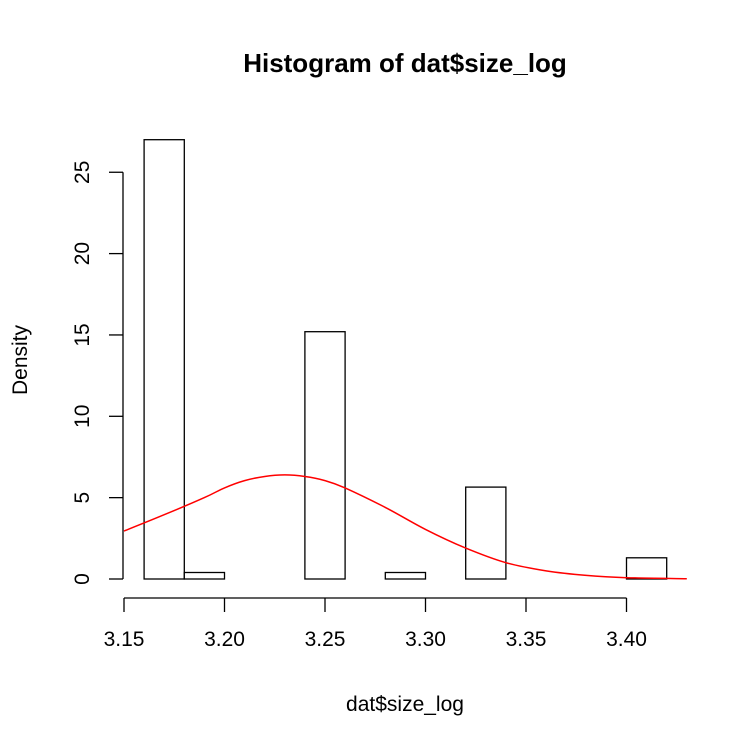 This screenshot has height=750, width=750. Describe the element at coordinates (82, 498) in the screenshot. I see `y-tick-label: 5` at that location.